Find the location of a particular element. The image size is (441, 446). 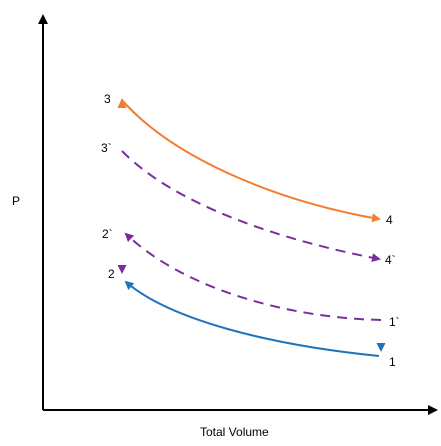

x-axis-label: Total Volume is located at coordinates (234, 432).